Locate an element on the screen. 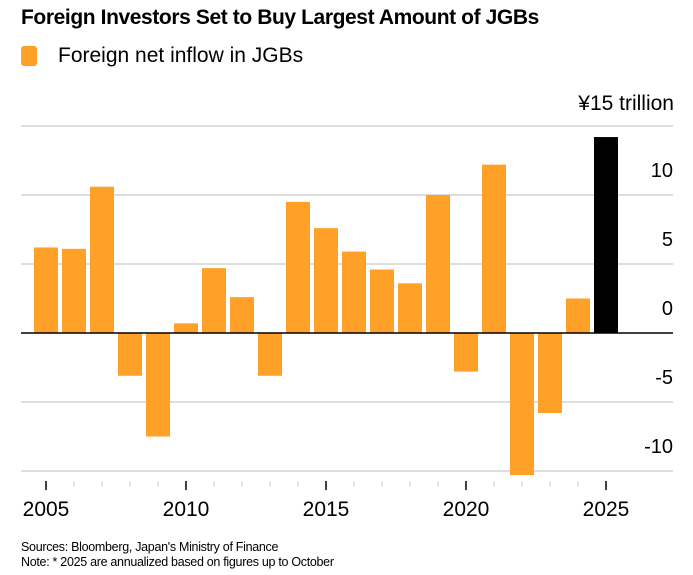 Image resolution: width=693 pixels, height=575 pixels. bar-2023 is located at coordinates (550, 373).